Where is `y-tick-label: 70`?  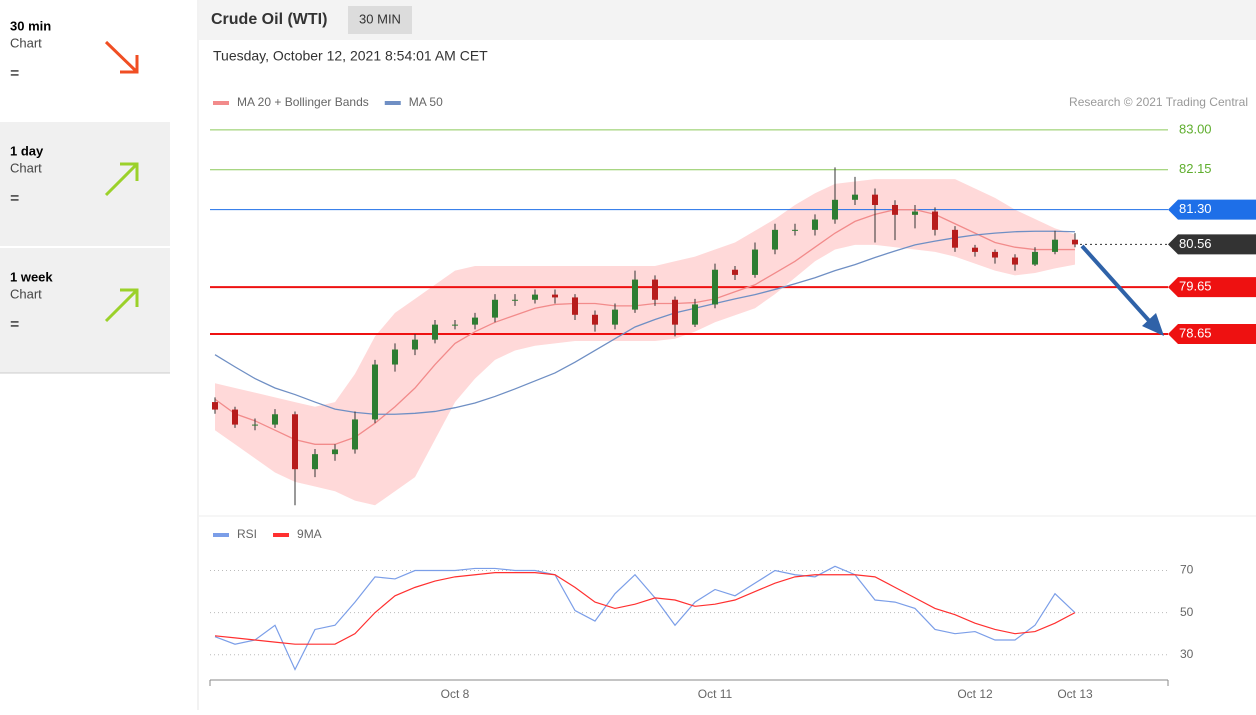 y-tick-label: 70 is located at coordinates (1187, 570).